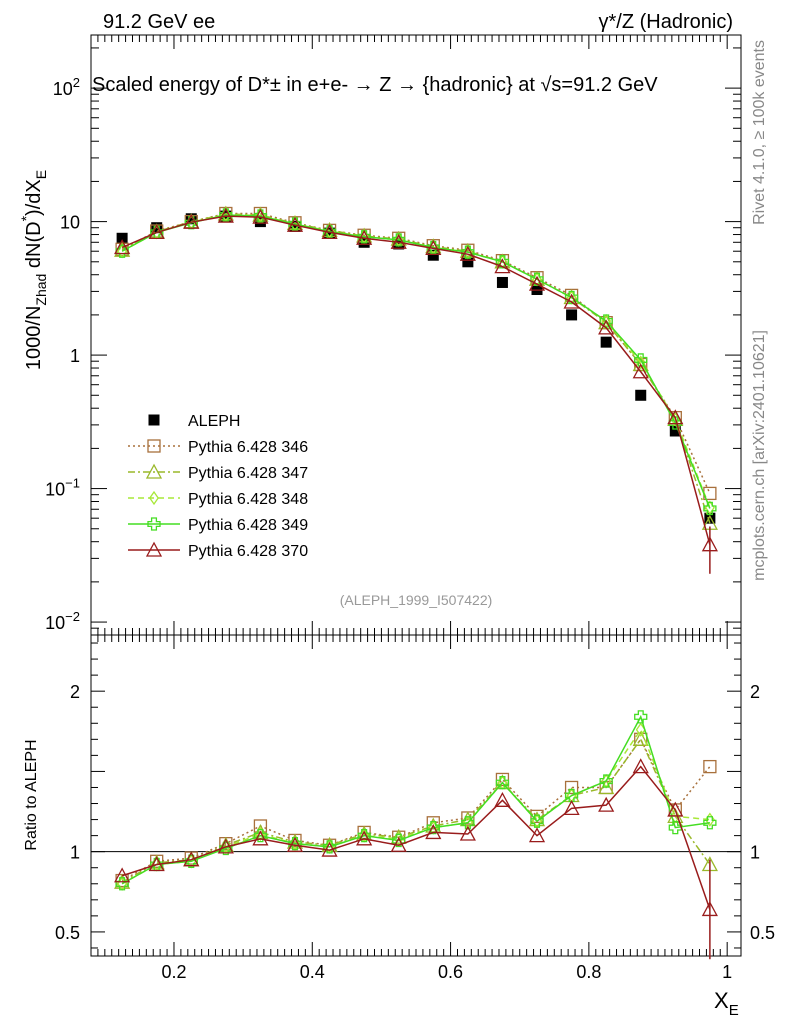 The height and width of the screenshot is (1024, 786). Describe the element at coordinates (33, 270) in the screenshot. I see `main-y-axis-label: 1000/NZhad dN(D*)/dXE` at that location.